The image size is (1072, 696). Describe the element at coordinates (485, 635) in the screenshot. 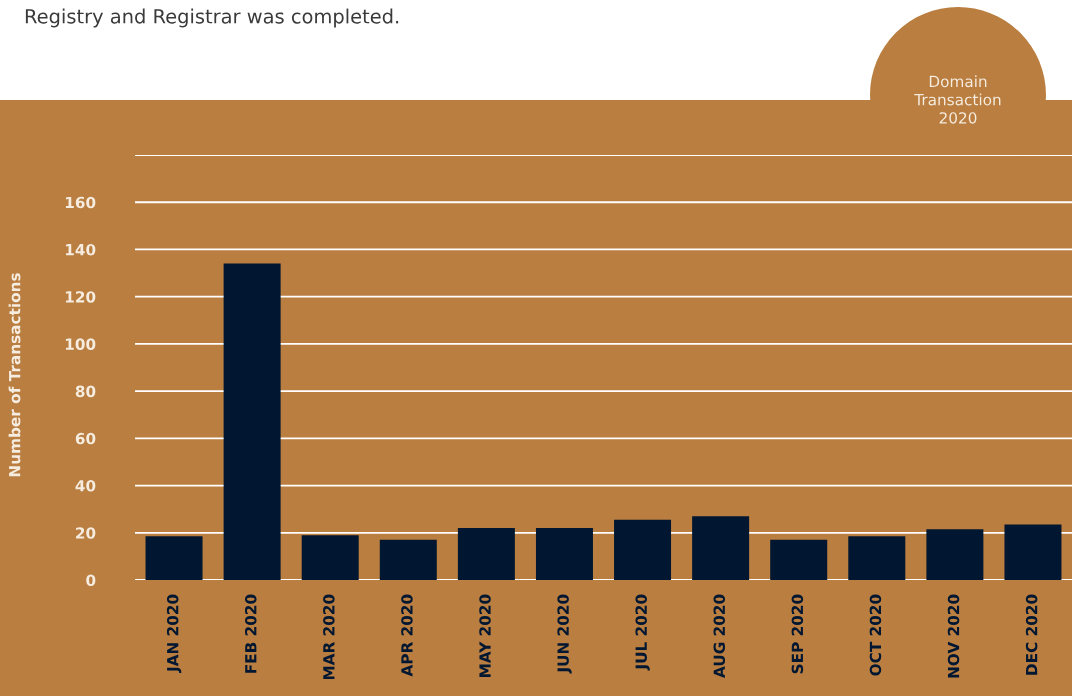

I see `x-tick-label: MAY 2020` at that location.